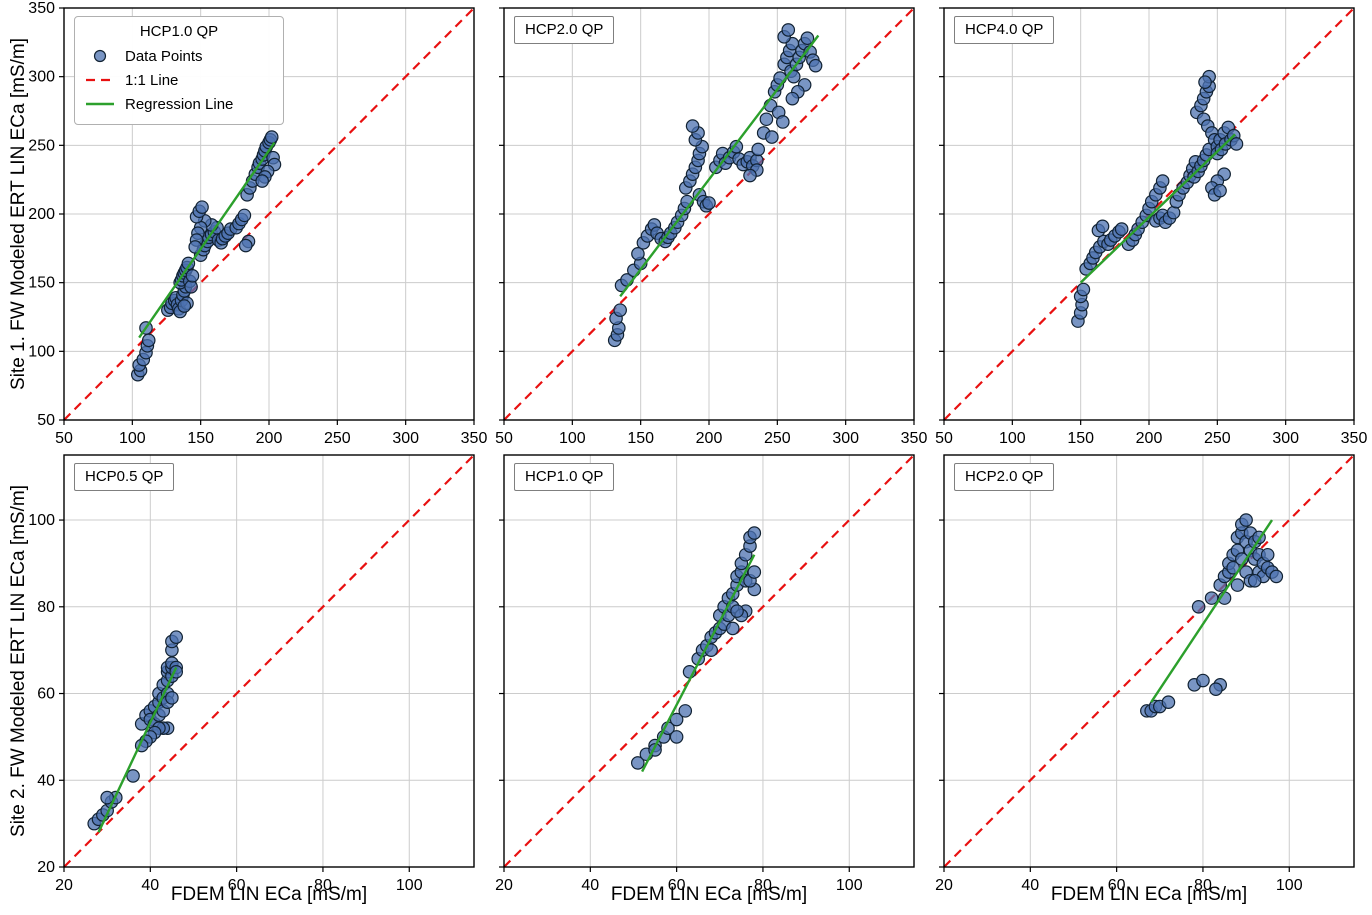  I want to click on legend-label: Data Points, so click(164, 56).